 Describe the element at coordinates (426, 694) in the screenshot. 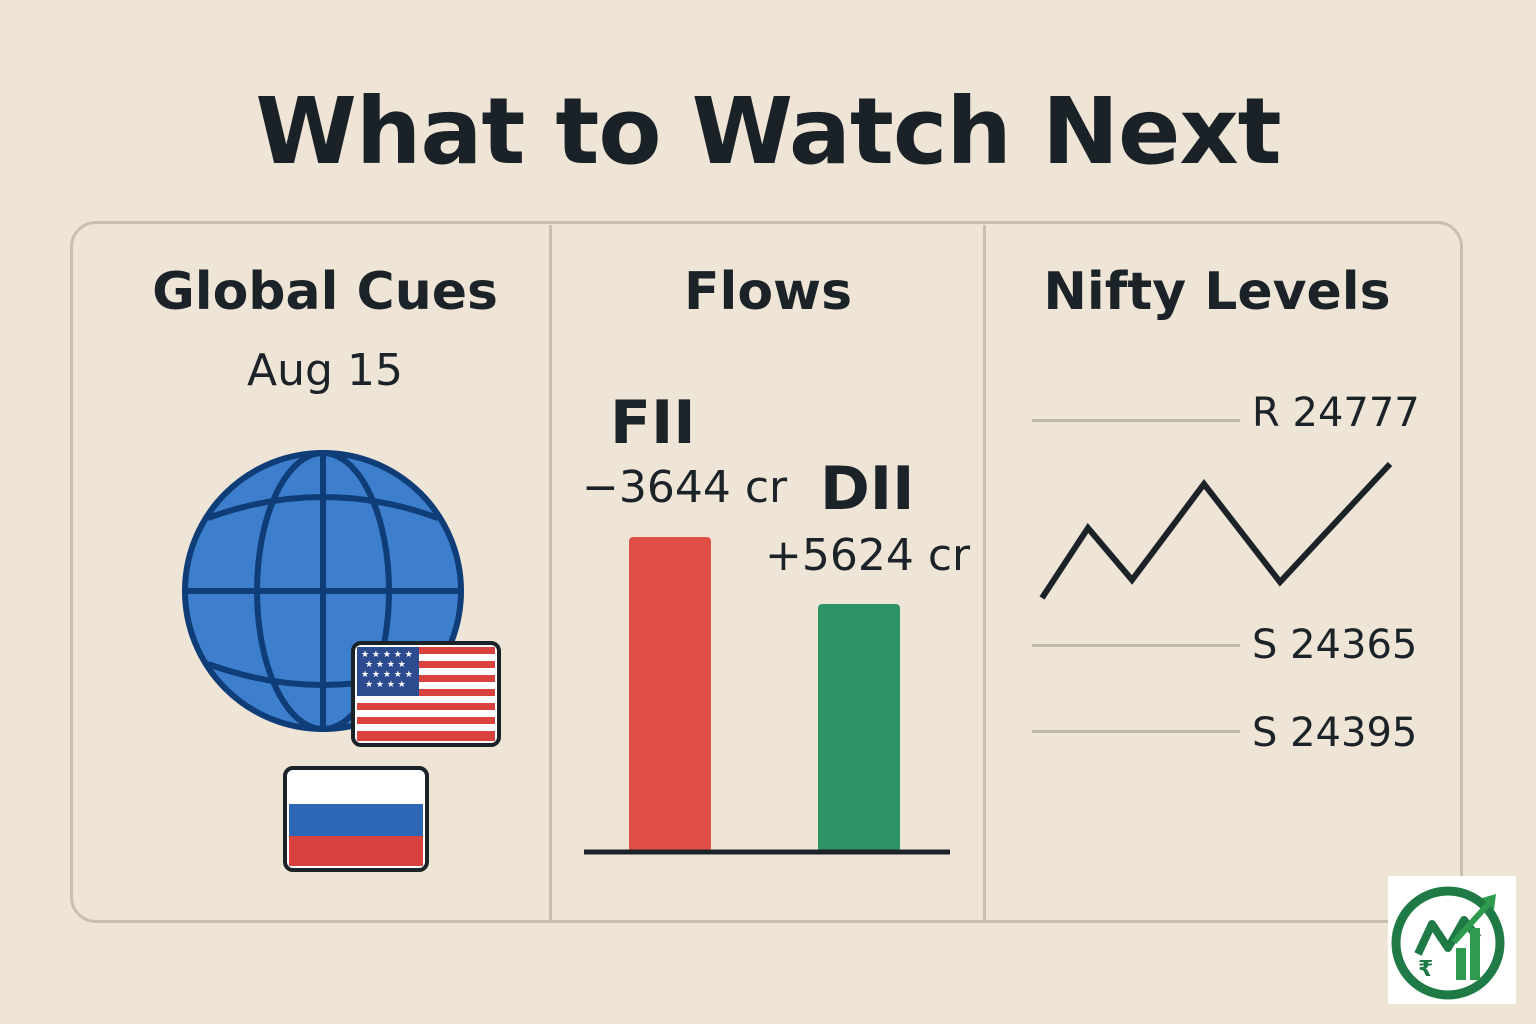

I see `us-flag-icon: ★ ★ ★ ★ ★ ★ ★ ★ ★ ★ ★ ★ ★ ★ ★ ★ ★ ★` at that location.